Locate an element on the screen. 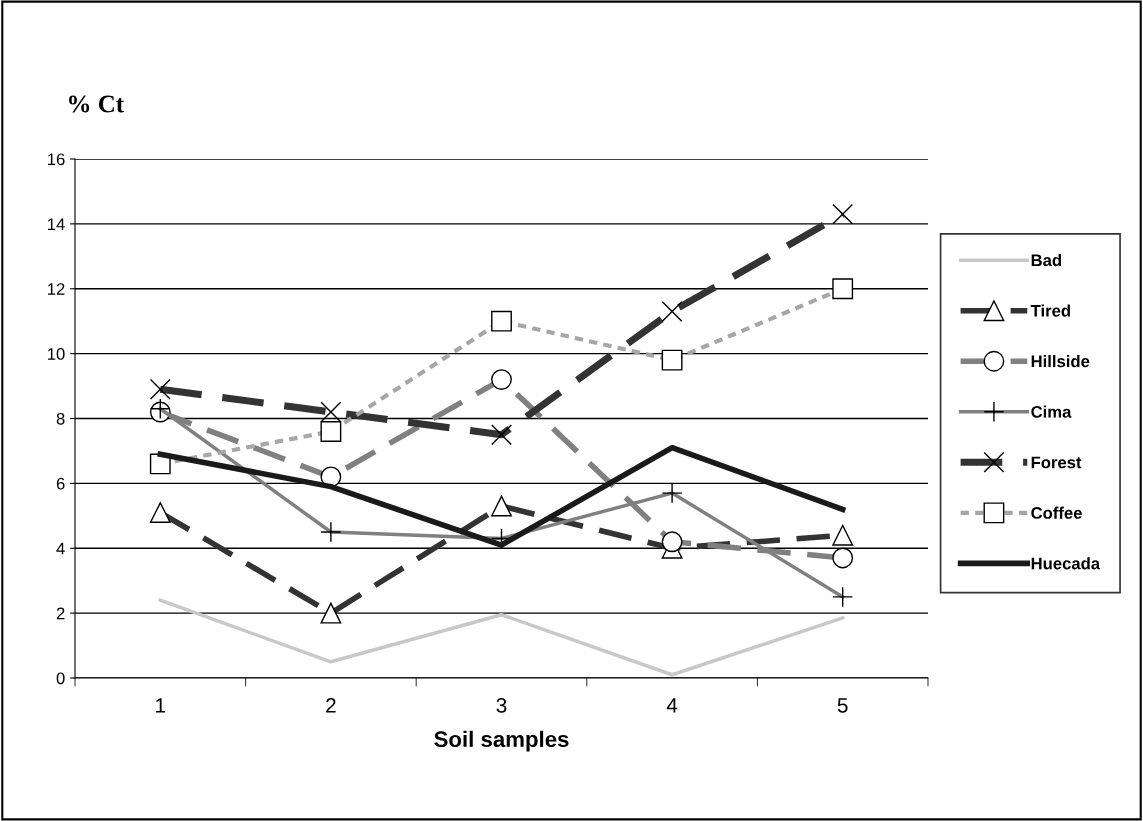  x-tick-label: 1 is located at coordinates (161, 705).